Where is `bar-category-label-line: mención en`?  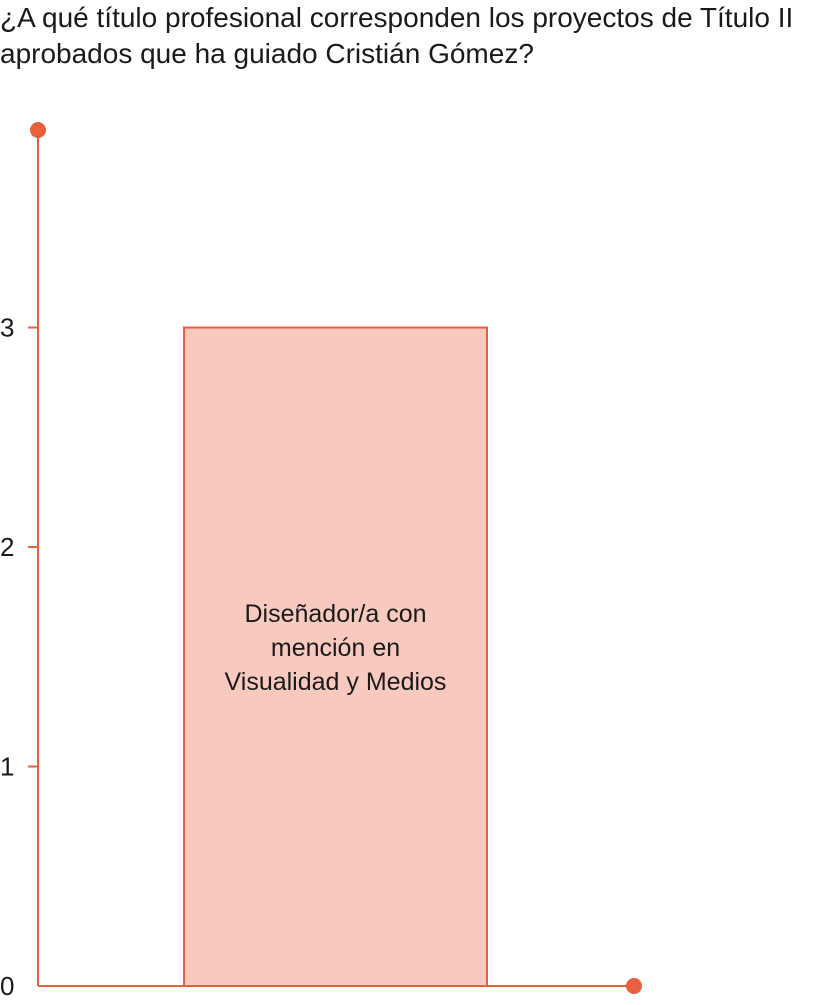
bar-category-label-line: mención en is located at coordinates (335, 648).